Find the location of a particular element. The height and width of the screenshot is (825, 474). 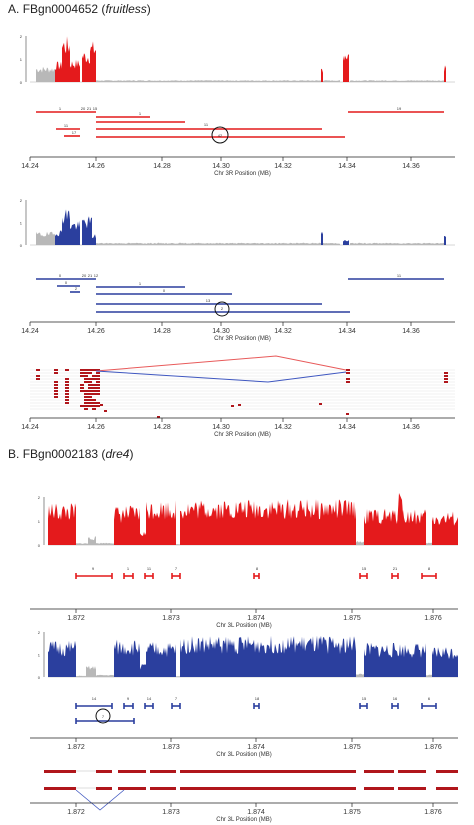

fru-axis-2-tick-label: 14.30 is located at coordinates (221, 331).